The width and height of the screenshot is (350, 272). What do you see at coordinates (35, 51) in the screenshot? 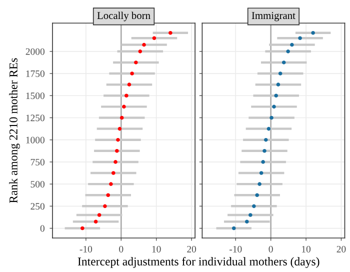
I see `y-tick-label: 2000` at bounding box center [35, 51].